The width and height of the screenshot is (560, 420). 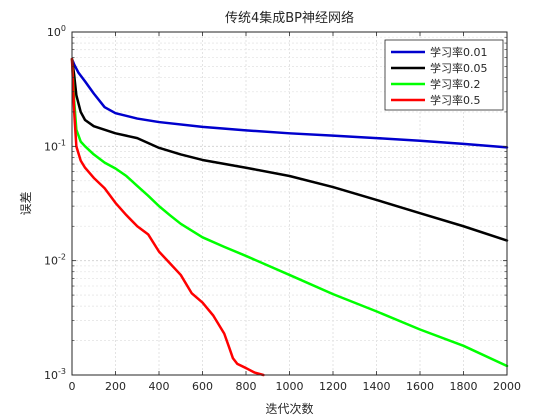 I want to click on chart-title: 传统4集成BP神经网络, so click(x=289, y=18).